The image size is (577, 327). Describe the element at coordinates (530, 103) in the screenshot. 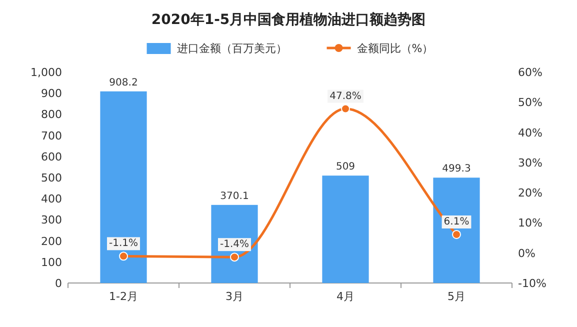

I see `y2-tick-label: 50%` at that location.